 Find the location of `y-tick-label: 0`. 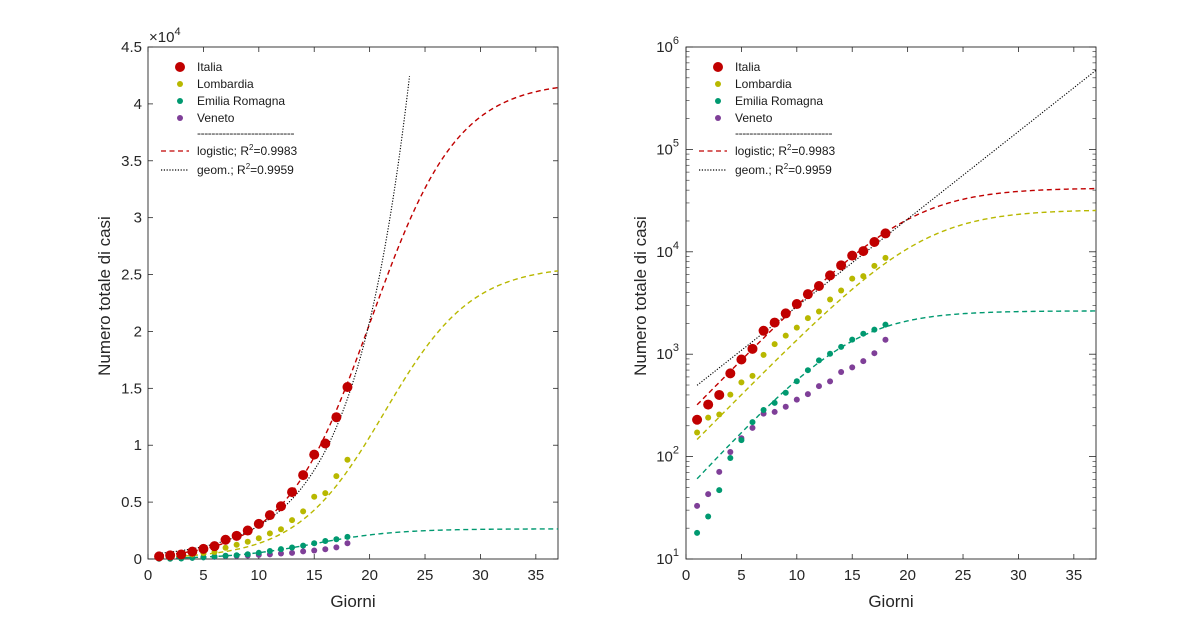

y-tick-label: 0 is located at coordinates (138, 559).